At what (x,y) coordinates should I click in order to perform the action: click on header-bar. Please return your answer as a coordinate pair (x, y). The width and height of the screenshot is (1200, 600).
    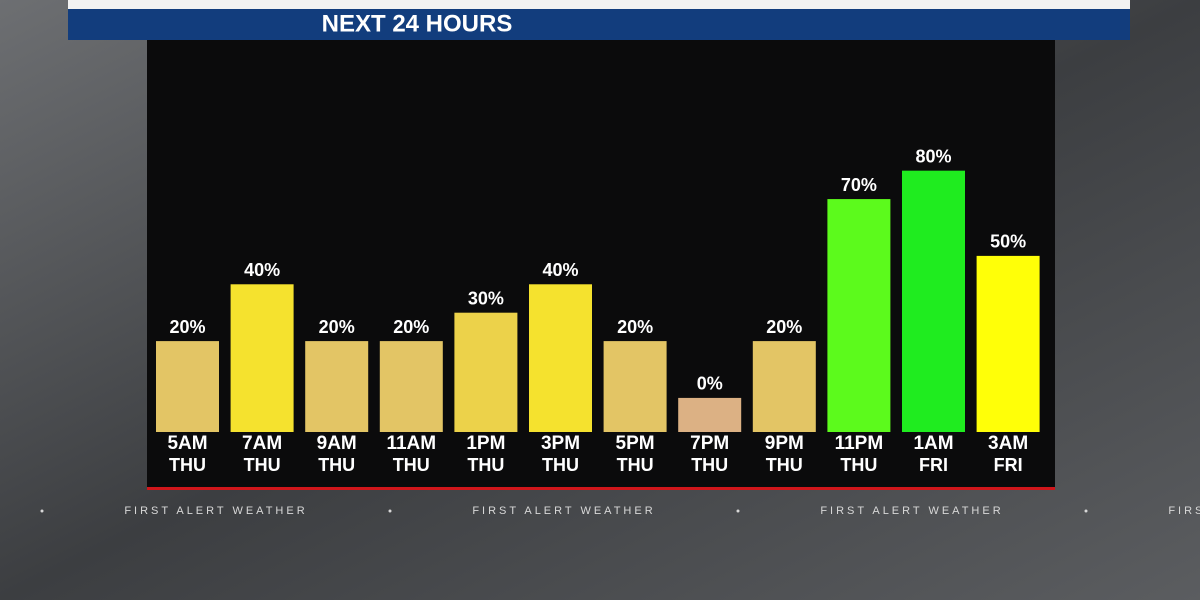
    Looking at the image, I should click on (599, 24).